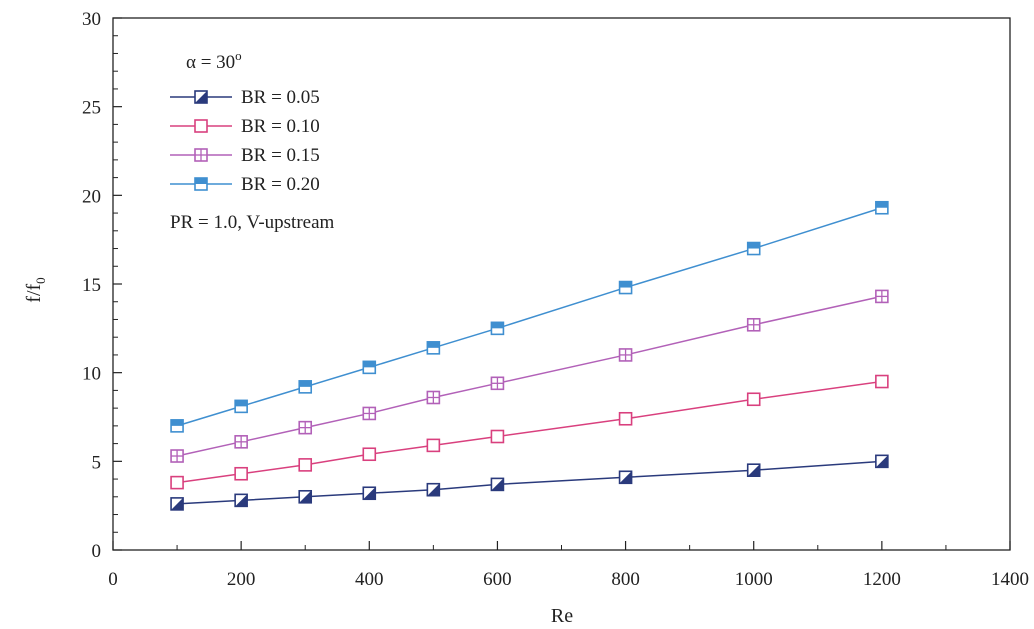  I want to click on y-tick-label: 10, so click(91, 374).